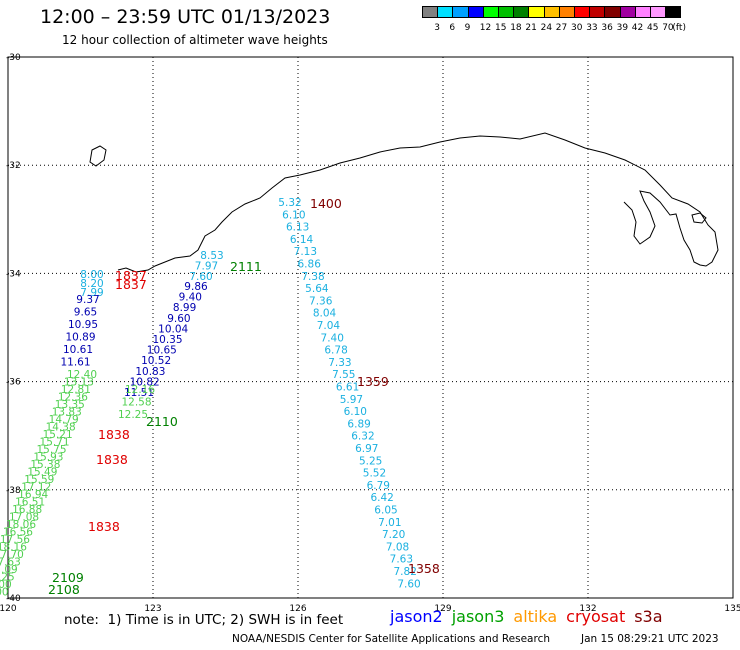  I want to click on swh-value: 7.13, so click(305, 252).